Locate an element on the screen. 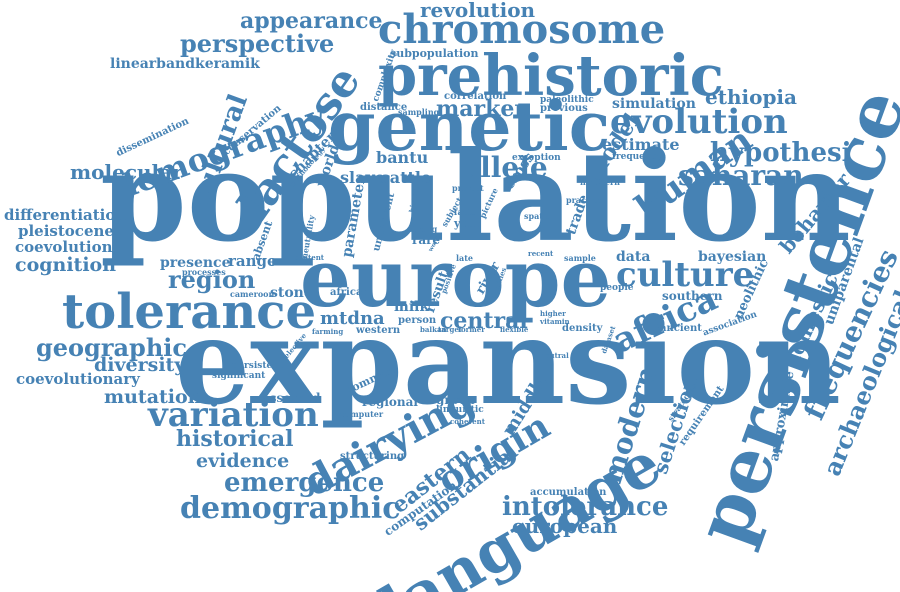  word-allele: allele is located at coordinates (505, 167).